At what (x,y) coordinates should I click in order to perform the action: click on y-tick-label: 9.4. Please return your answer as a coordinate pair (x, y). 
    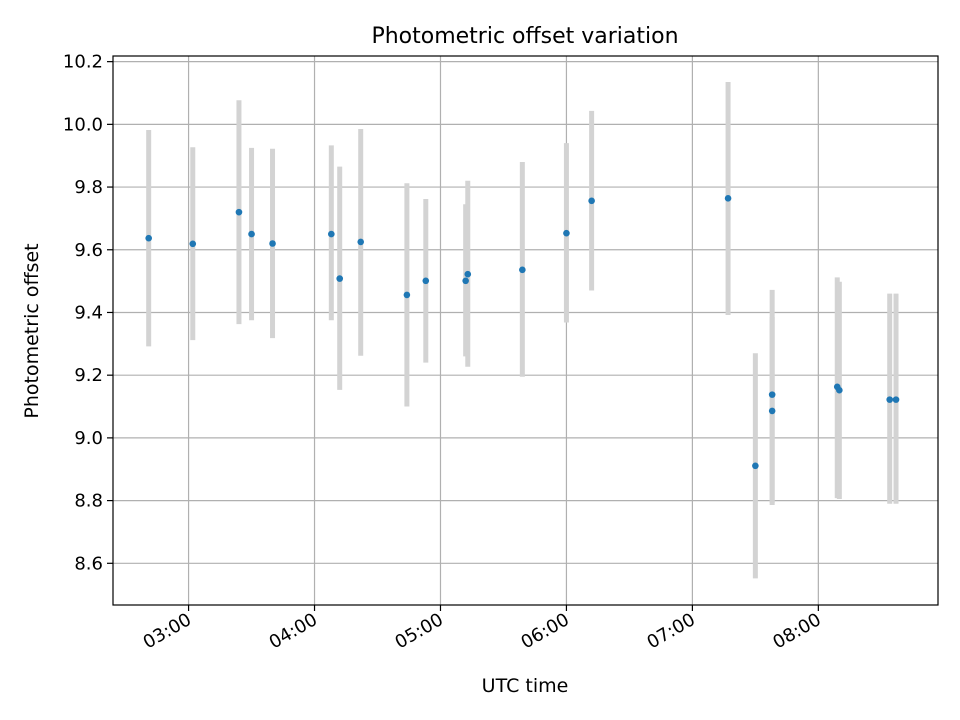
    Looking at the image, I should click on (88, 312).